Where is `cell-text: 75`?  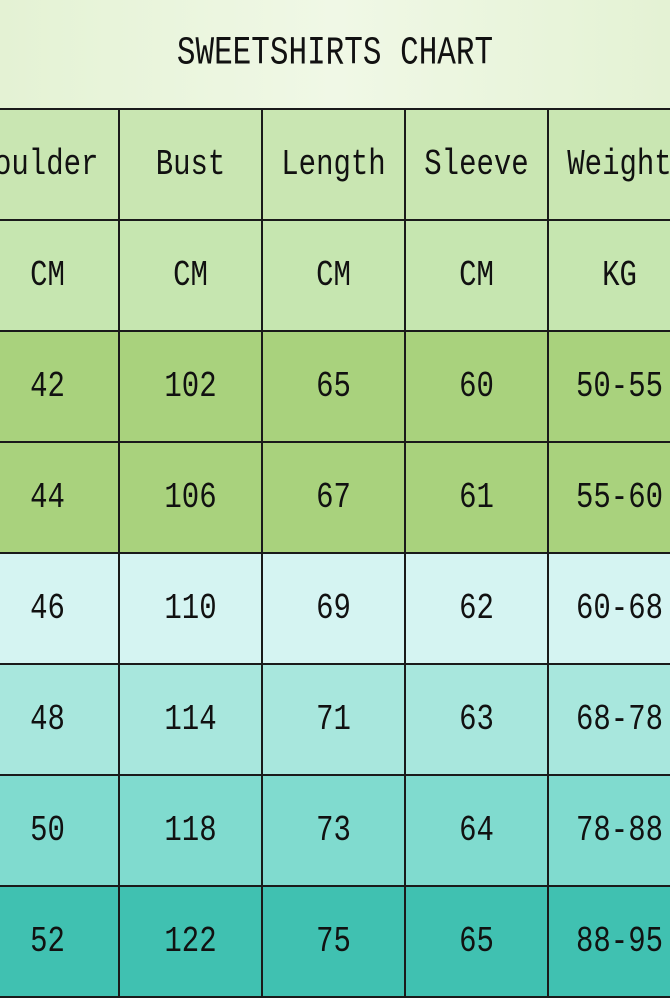 cell-text: 75 is located at coordinates (333, 941).